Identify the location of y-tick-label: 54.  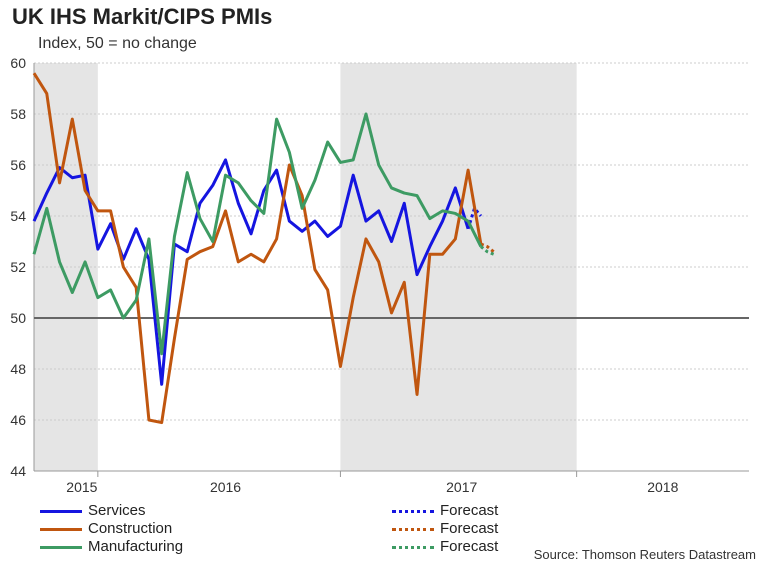
(18, 216).